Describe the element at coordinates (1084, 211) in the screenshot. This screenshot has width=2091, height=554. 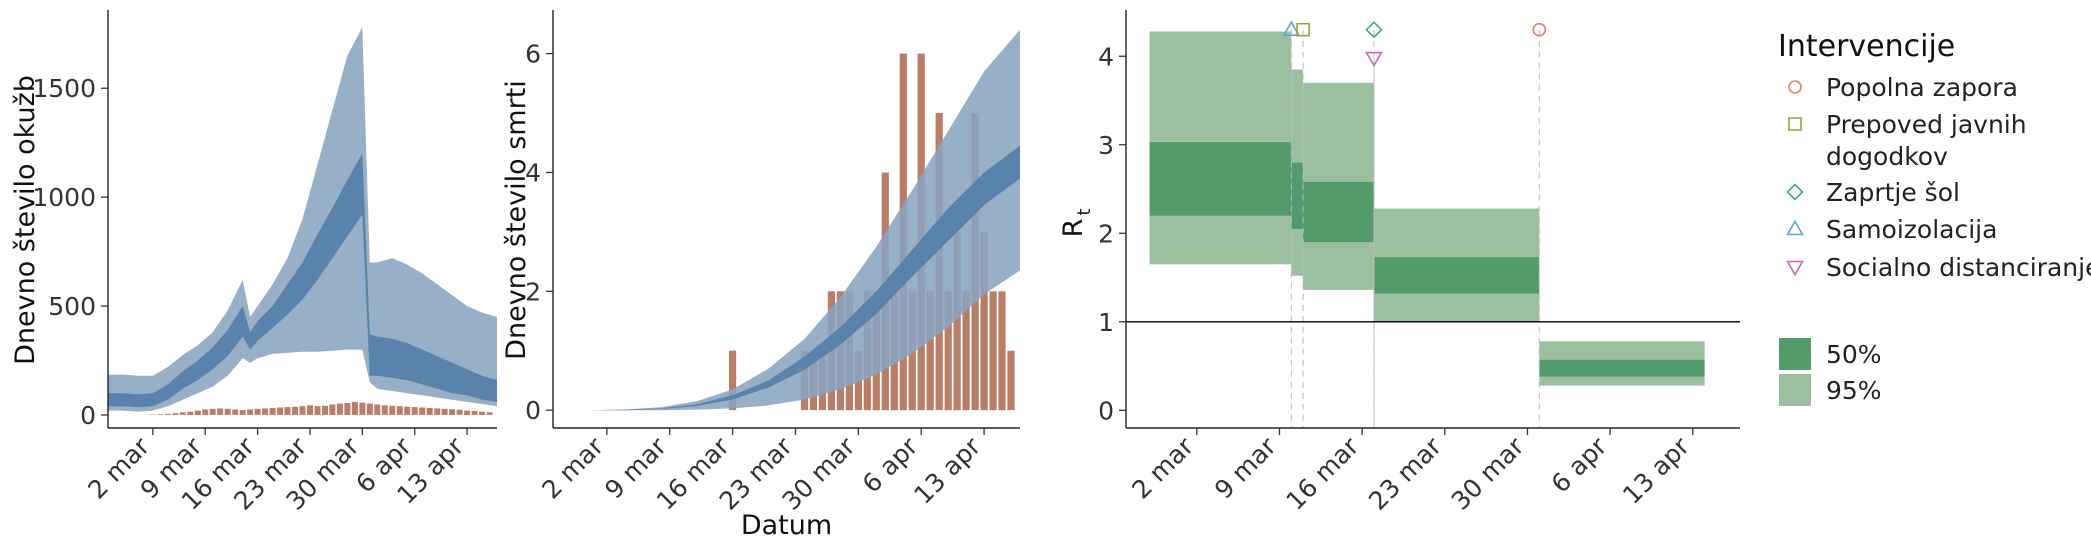
I see `y-axis-title-subscript: t` at that location.